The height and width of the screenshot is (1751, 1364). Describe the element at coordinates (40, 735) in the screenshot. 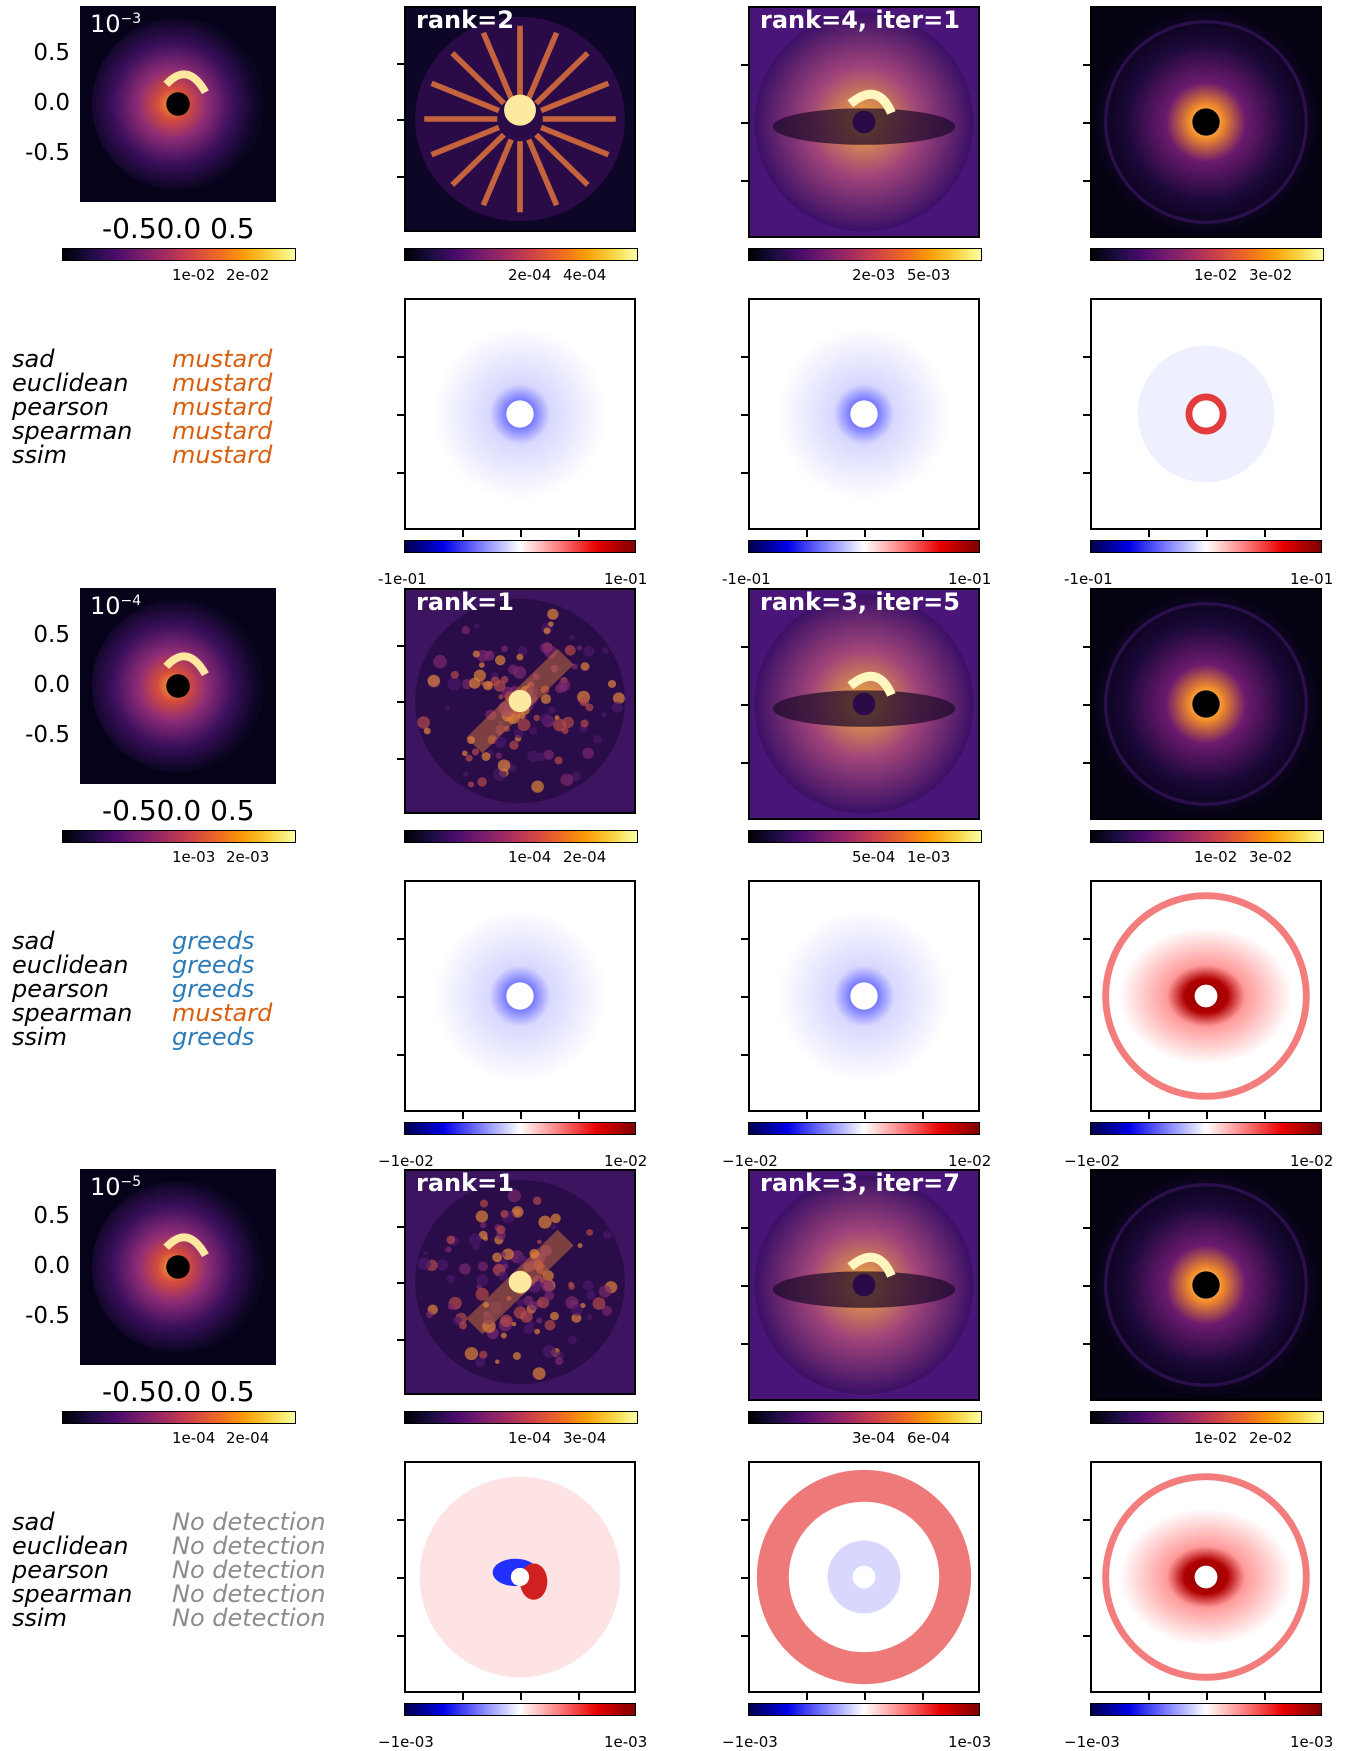

I see `y-tick-label: -0.5` at that location.